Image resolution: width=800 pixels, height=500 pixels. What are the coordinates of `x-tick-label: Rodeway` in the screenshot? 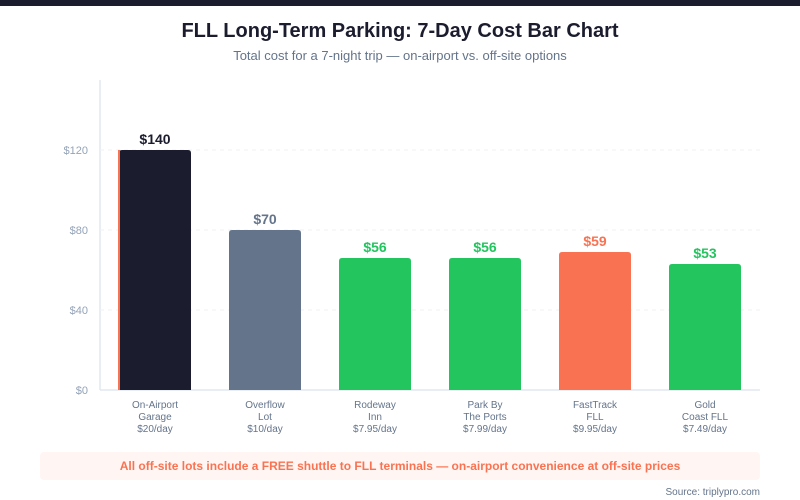 It's located at (375, 405).